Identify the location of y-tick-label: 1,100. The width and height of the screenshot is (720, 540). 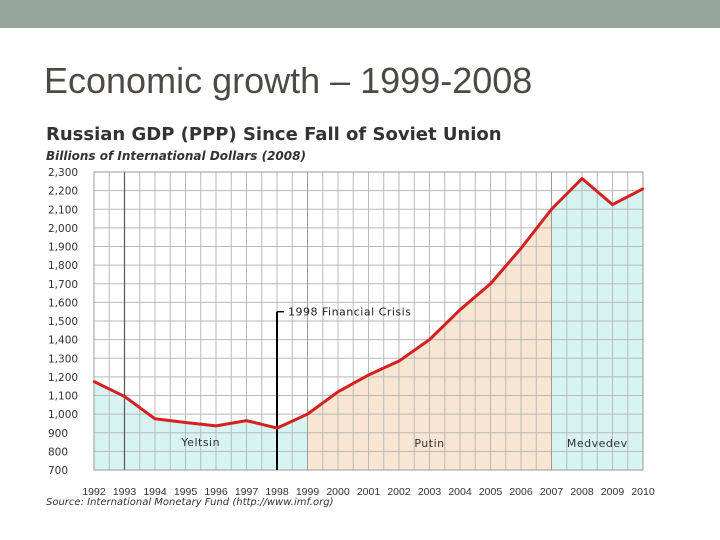
(63, 397).